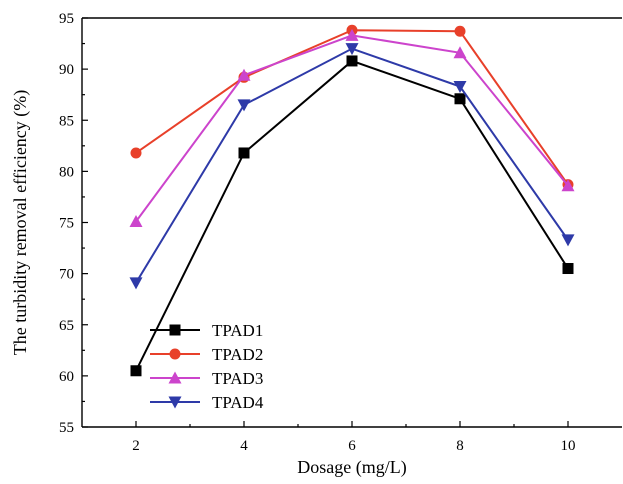  Describe the element at coordinates (352, 446) in the screenshot. I see `x-tick-label: 6` at that location.